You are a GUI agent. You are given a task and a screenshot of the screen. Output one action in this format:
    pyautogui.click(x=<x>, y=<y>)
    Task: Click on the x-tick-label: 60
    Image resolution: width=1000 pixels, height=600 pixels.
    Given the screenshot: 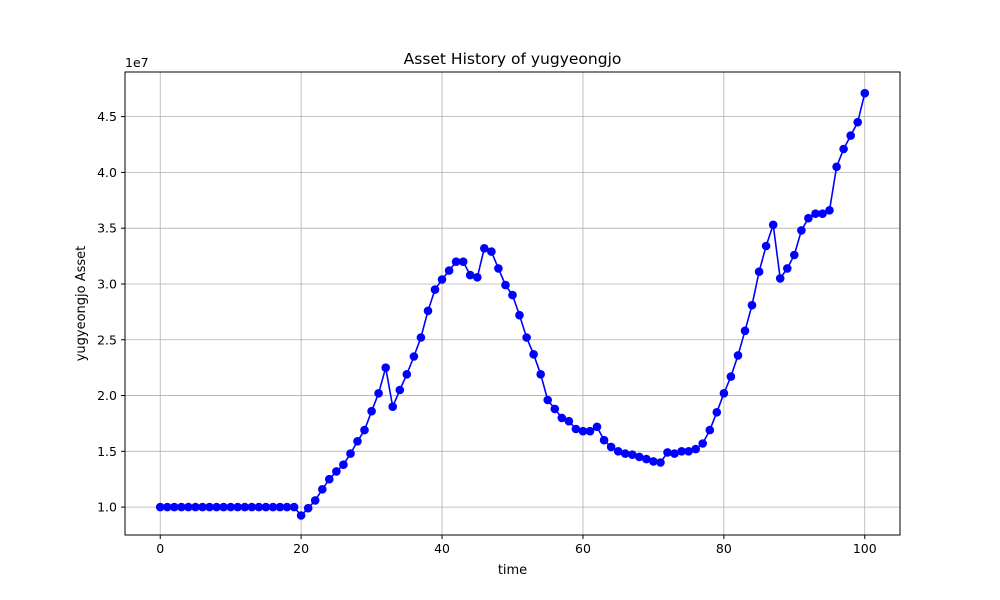 What is the action you would take?
    pyautogui.click(x=583, y=548)
    